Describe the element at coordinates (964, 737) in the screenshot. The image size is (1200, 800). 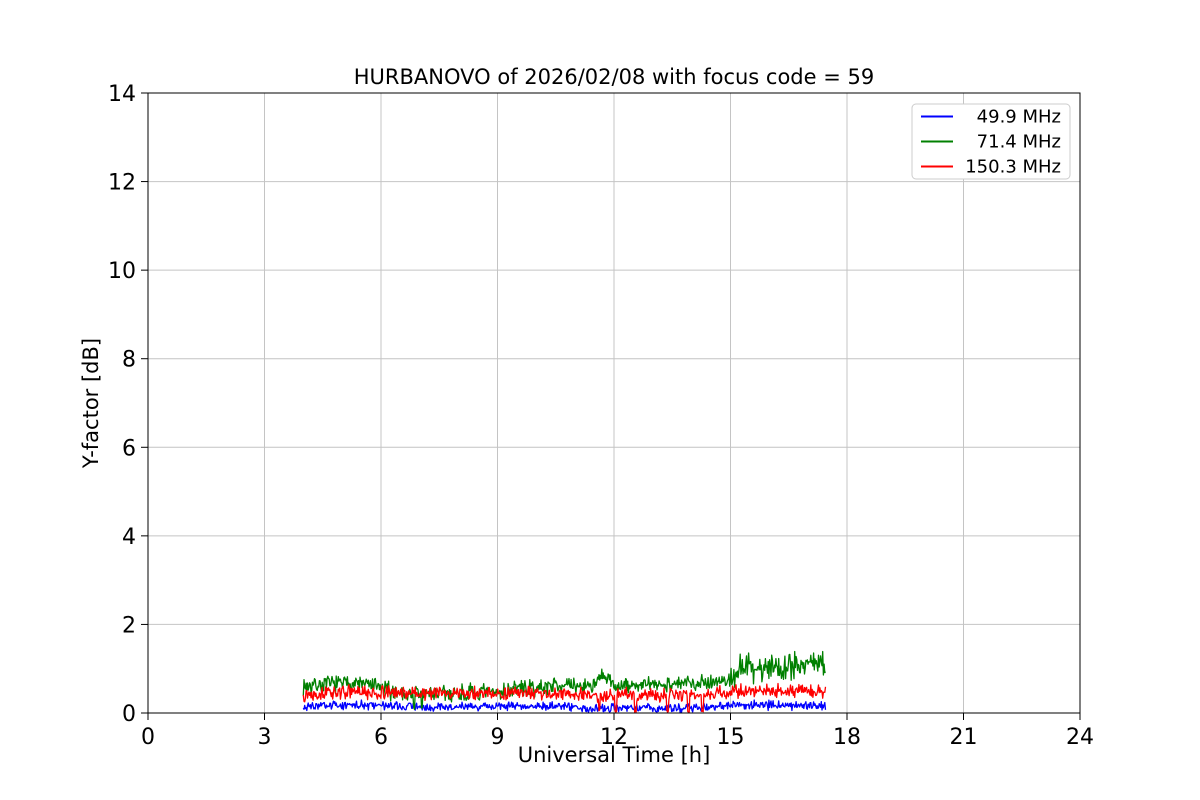
I see `x-tick-label: 21` at that location.